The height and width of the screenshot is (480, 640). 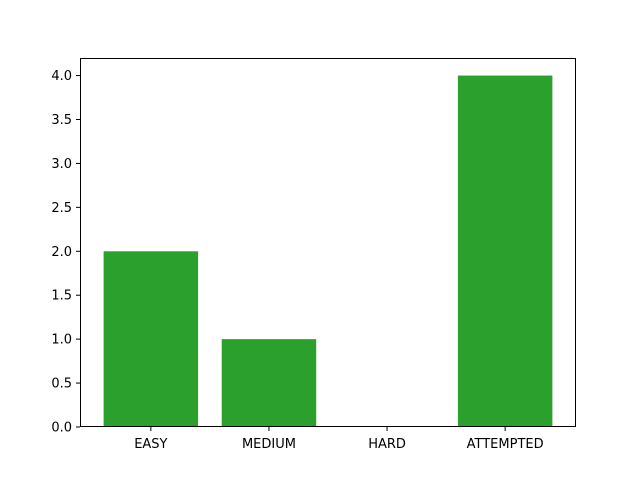 What do you see at coordinates (150, 444) in the screenshot?
I see `x-tick-label: EASY` at bounding box center [150, 444].